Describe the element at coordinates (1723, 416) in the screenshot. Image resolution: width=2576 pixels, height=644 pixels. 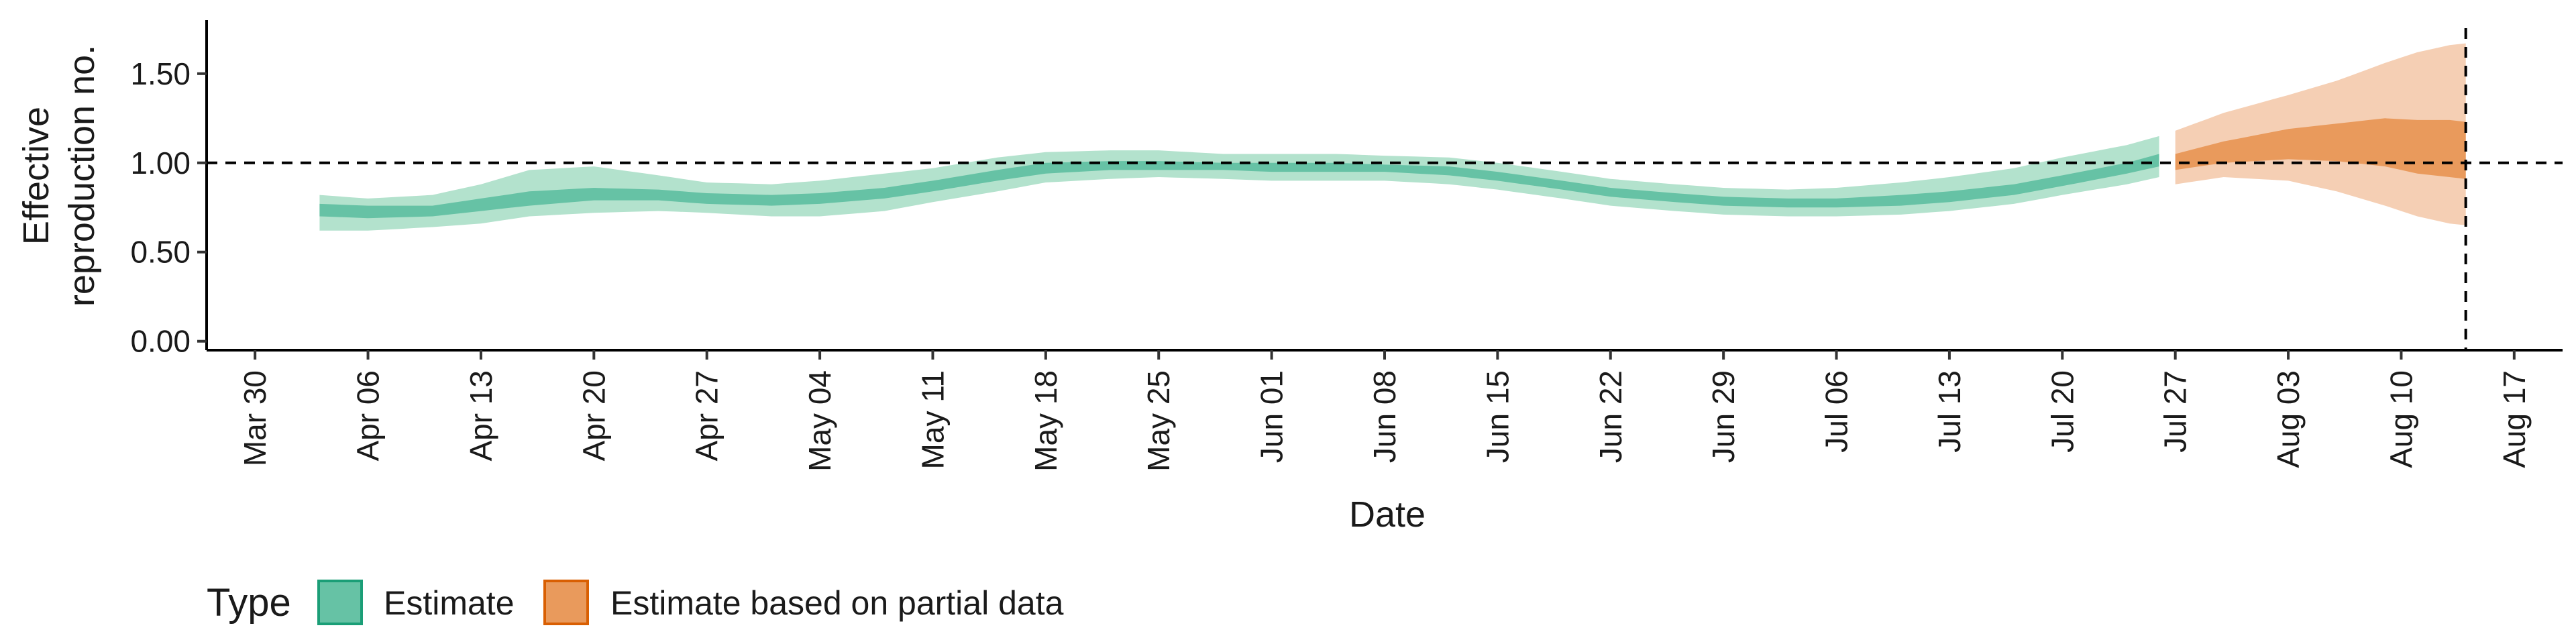
I see `x-tick-label: Jun 29` at that location.